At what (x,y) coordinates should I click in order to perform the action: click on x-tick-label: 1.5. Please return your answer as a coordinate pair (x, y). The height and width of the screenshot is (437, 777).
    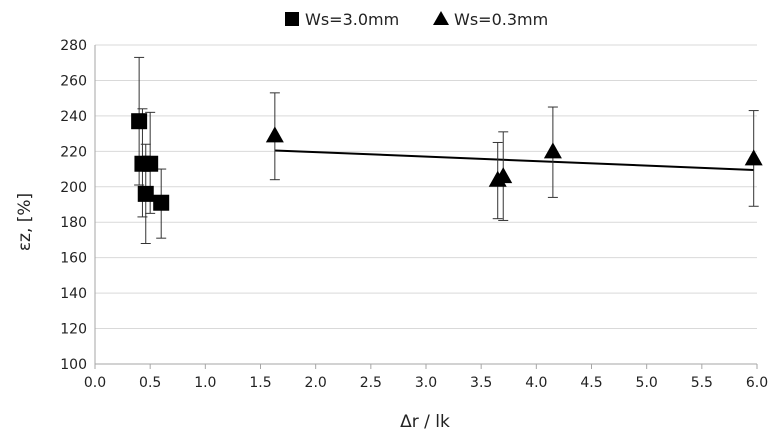
    Looking at the image, I should click on (260, 383).